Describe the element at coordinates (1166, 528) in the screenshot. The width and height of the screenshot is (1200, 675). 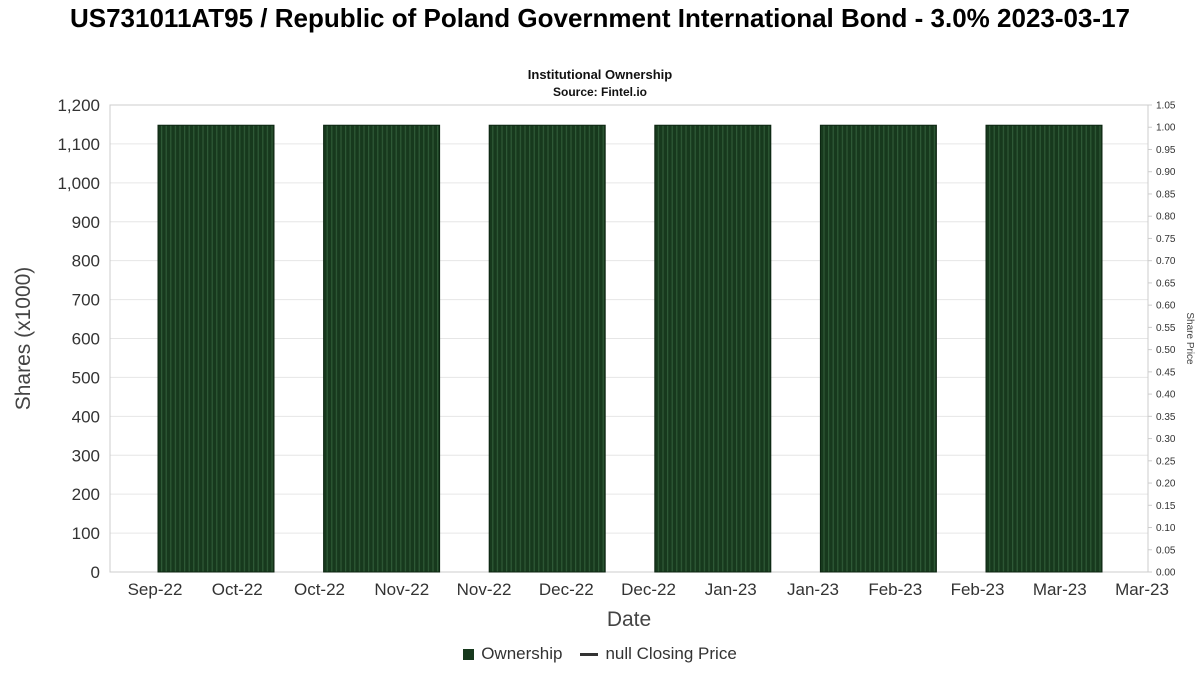
I see `y-right-tick-label: 0.10` at that location.